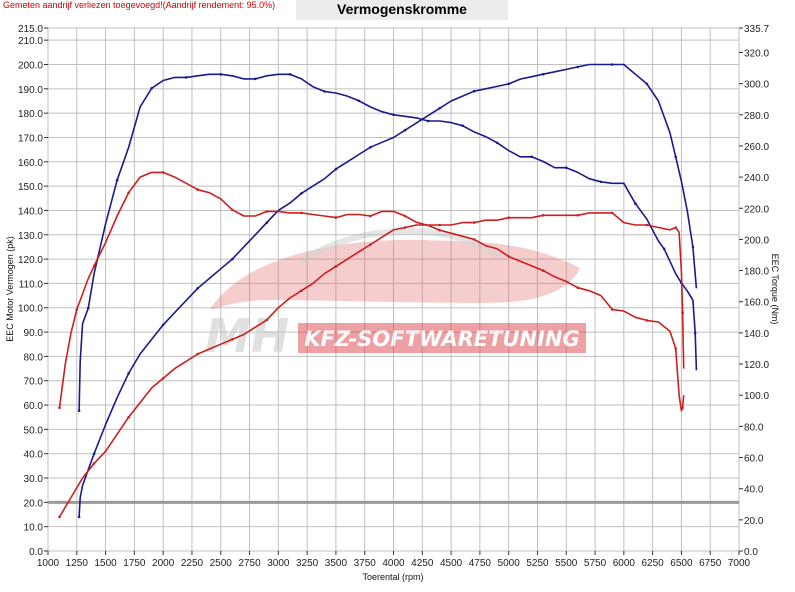  I want to click on x-tick-label: 4250, so click(422, 563).